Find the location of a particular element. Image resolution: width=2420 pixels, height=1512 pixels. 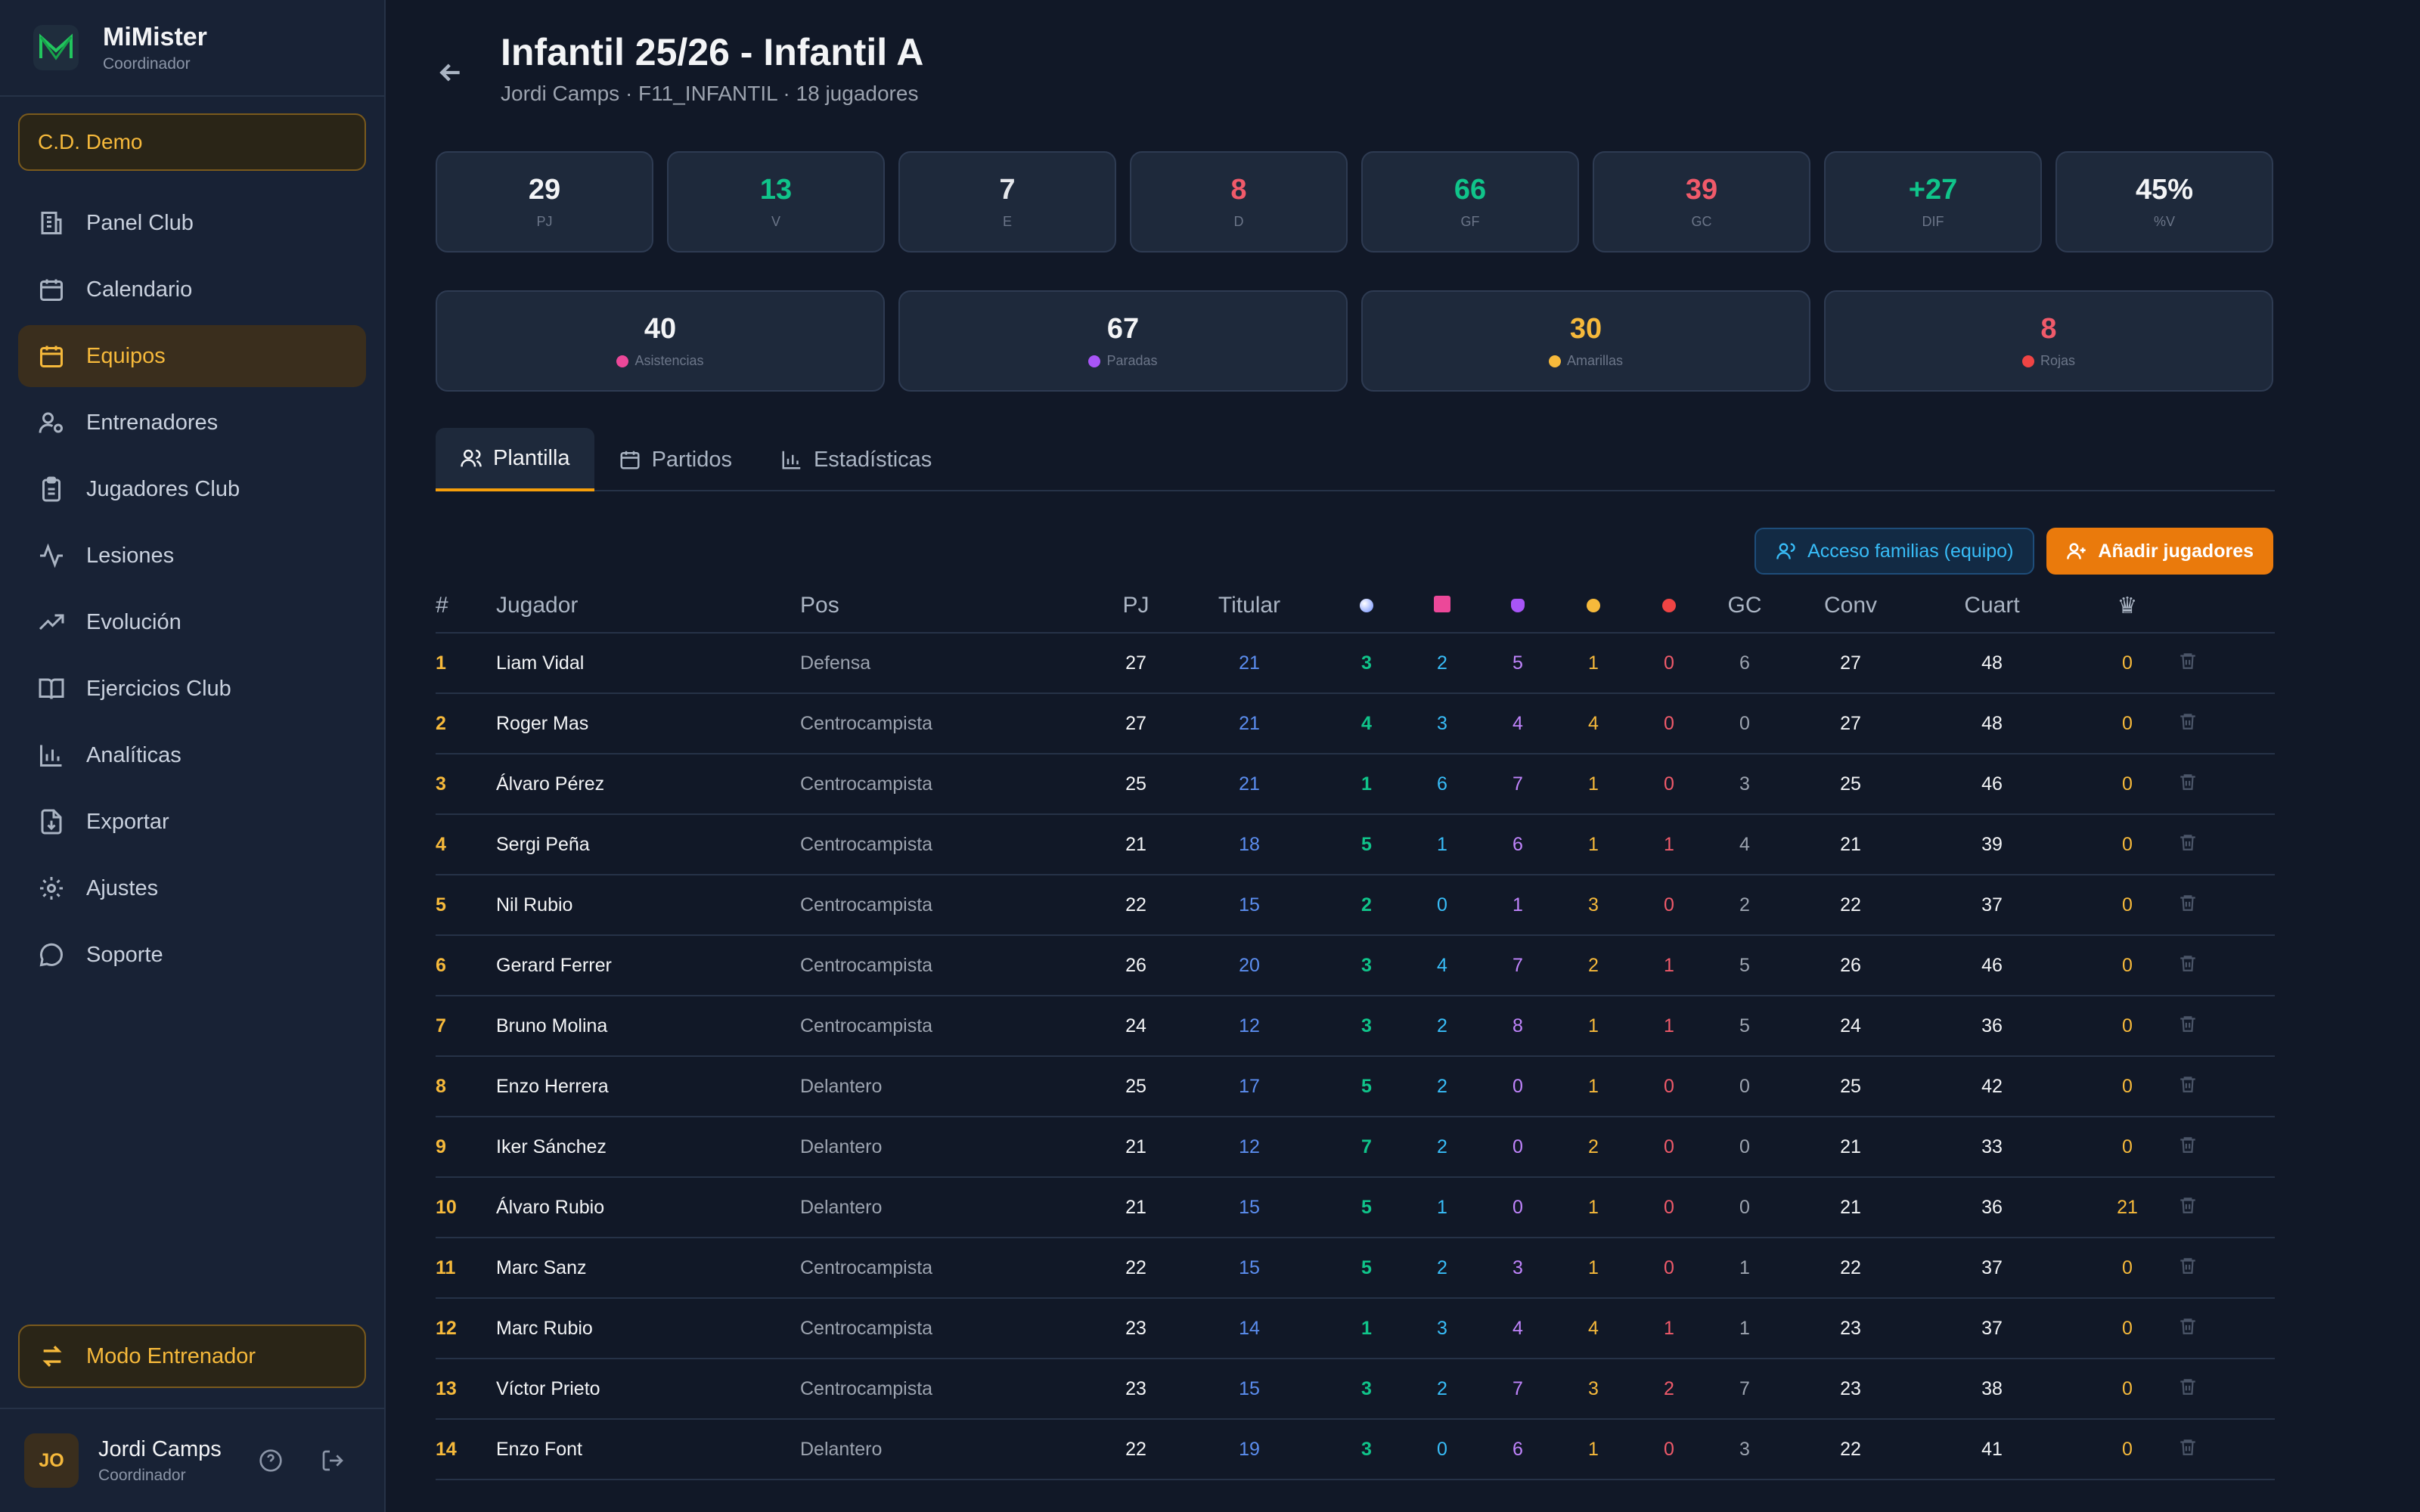

cell-conv: 25 is located at coordinates (1851, 1086).